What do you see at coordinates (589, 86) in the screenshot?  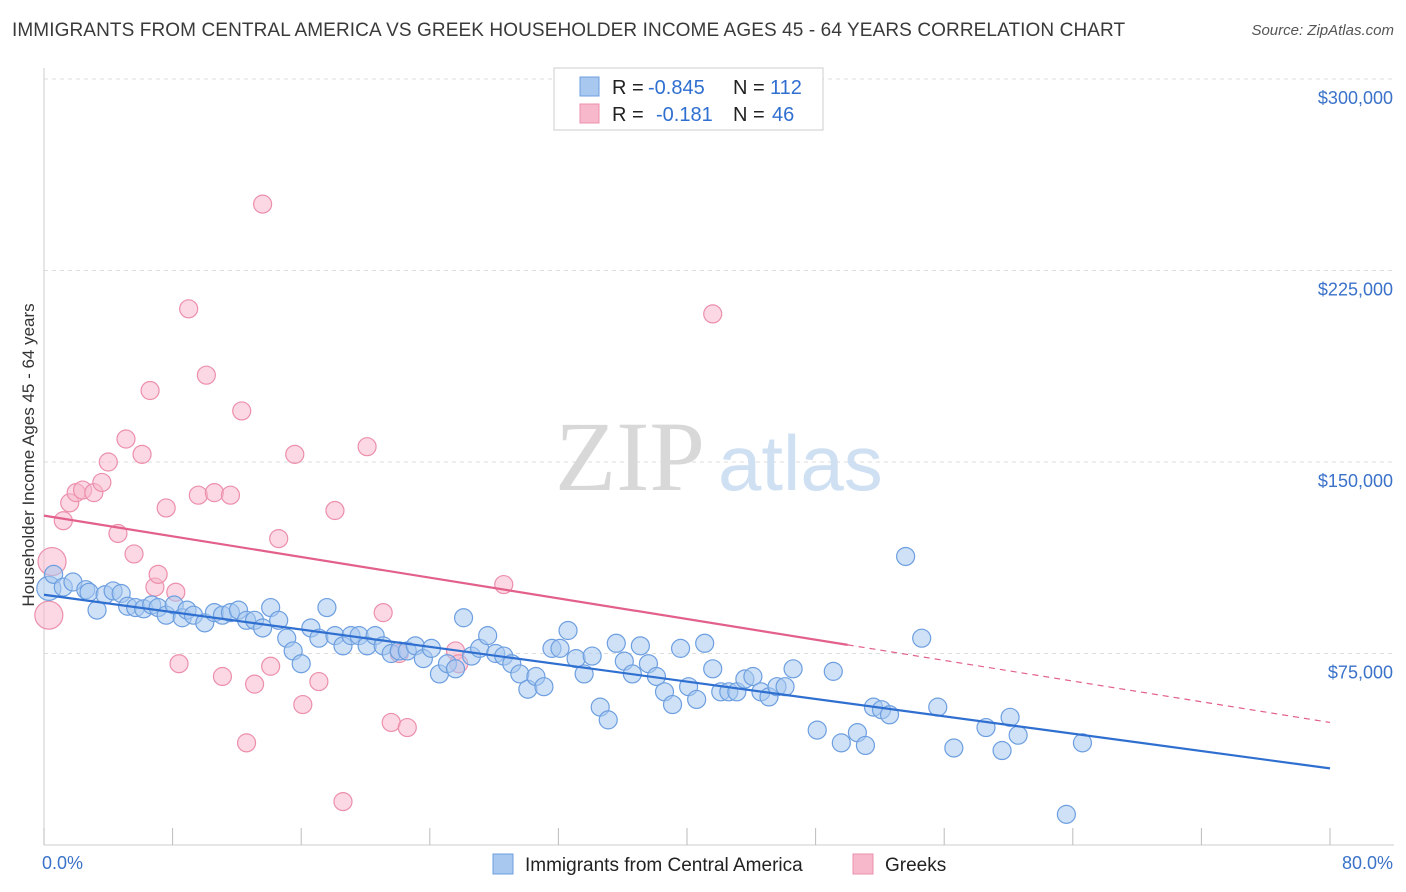 I see `legend-swatch-blue` at bounding box center [589, 86].